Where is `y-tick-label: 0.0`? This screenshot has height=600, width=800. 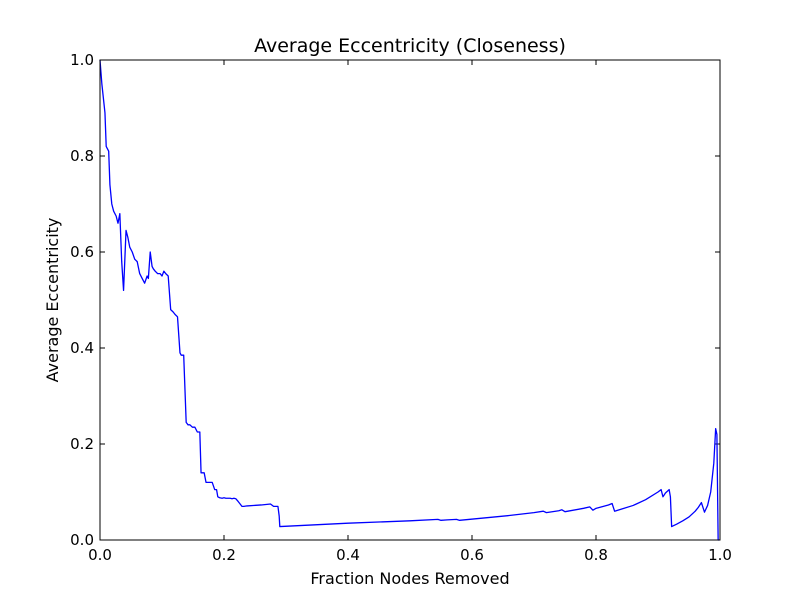 y-tick-label: 0.0 is located at coordinates (82, 540).